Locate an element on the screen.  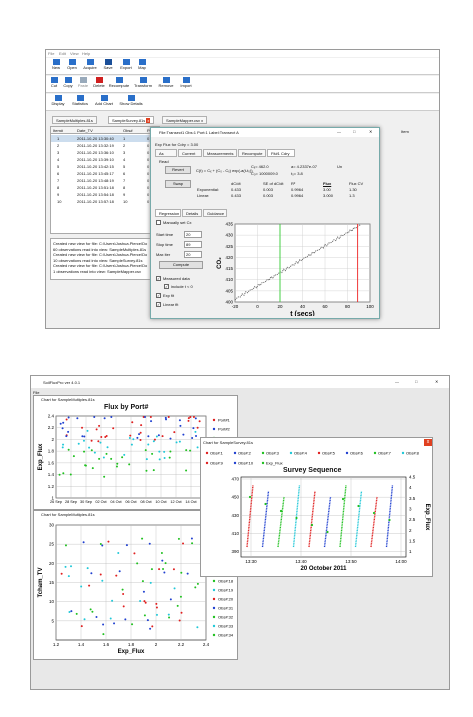
column-header: Obs# is located at coordinates (128, 130).